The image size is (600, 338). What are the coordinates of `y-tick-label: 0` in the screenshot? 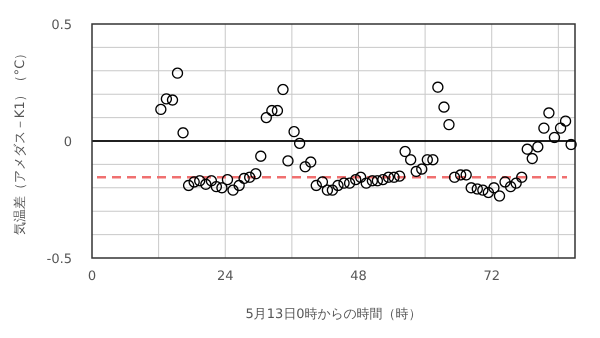 It's located at (68, 142).